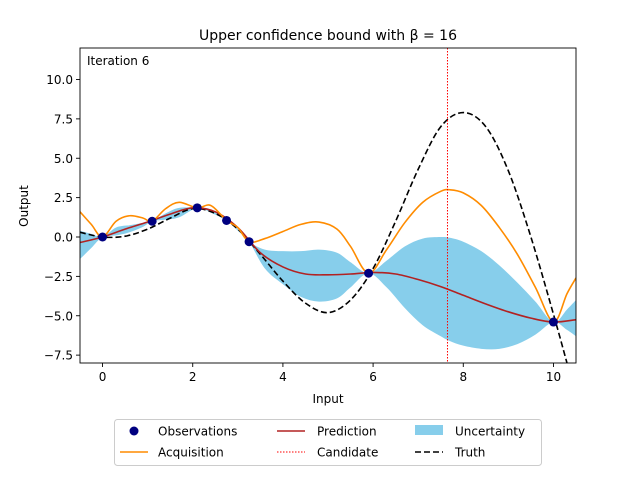 The width and height of the screenshot is (640, 480). I want to click on y-tick-label: 10.0, so click(59, 80).